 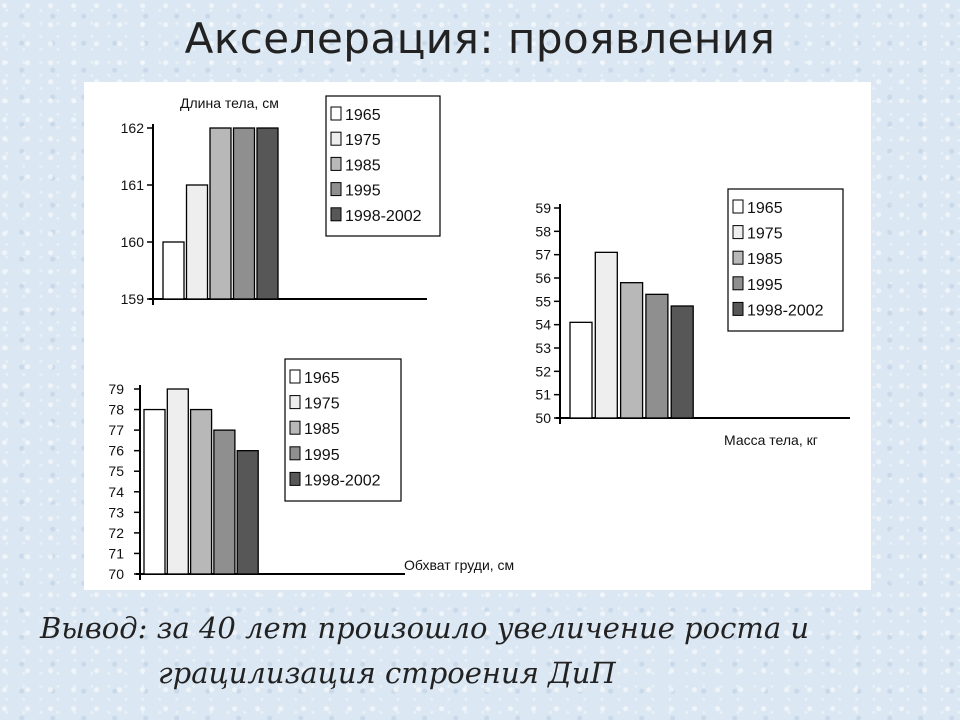 What do you see at coordinates (116, 533) in the screenshot?
I see `y-tick-label: 72` at bounding box center [116, 533].